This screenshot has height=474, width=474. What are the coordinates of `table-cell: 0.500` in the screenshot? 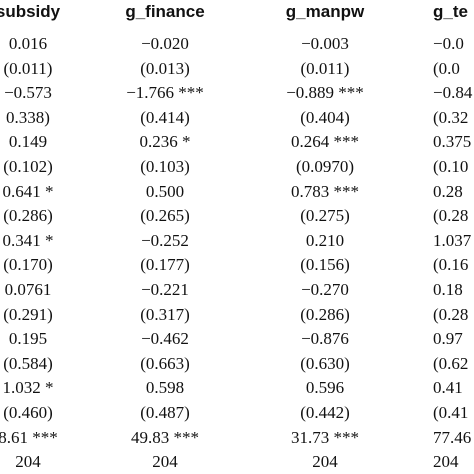 It's located at (165, 191).